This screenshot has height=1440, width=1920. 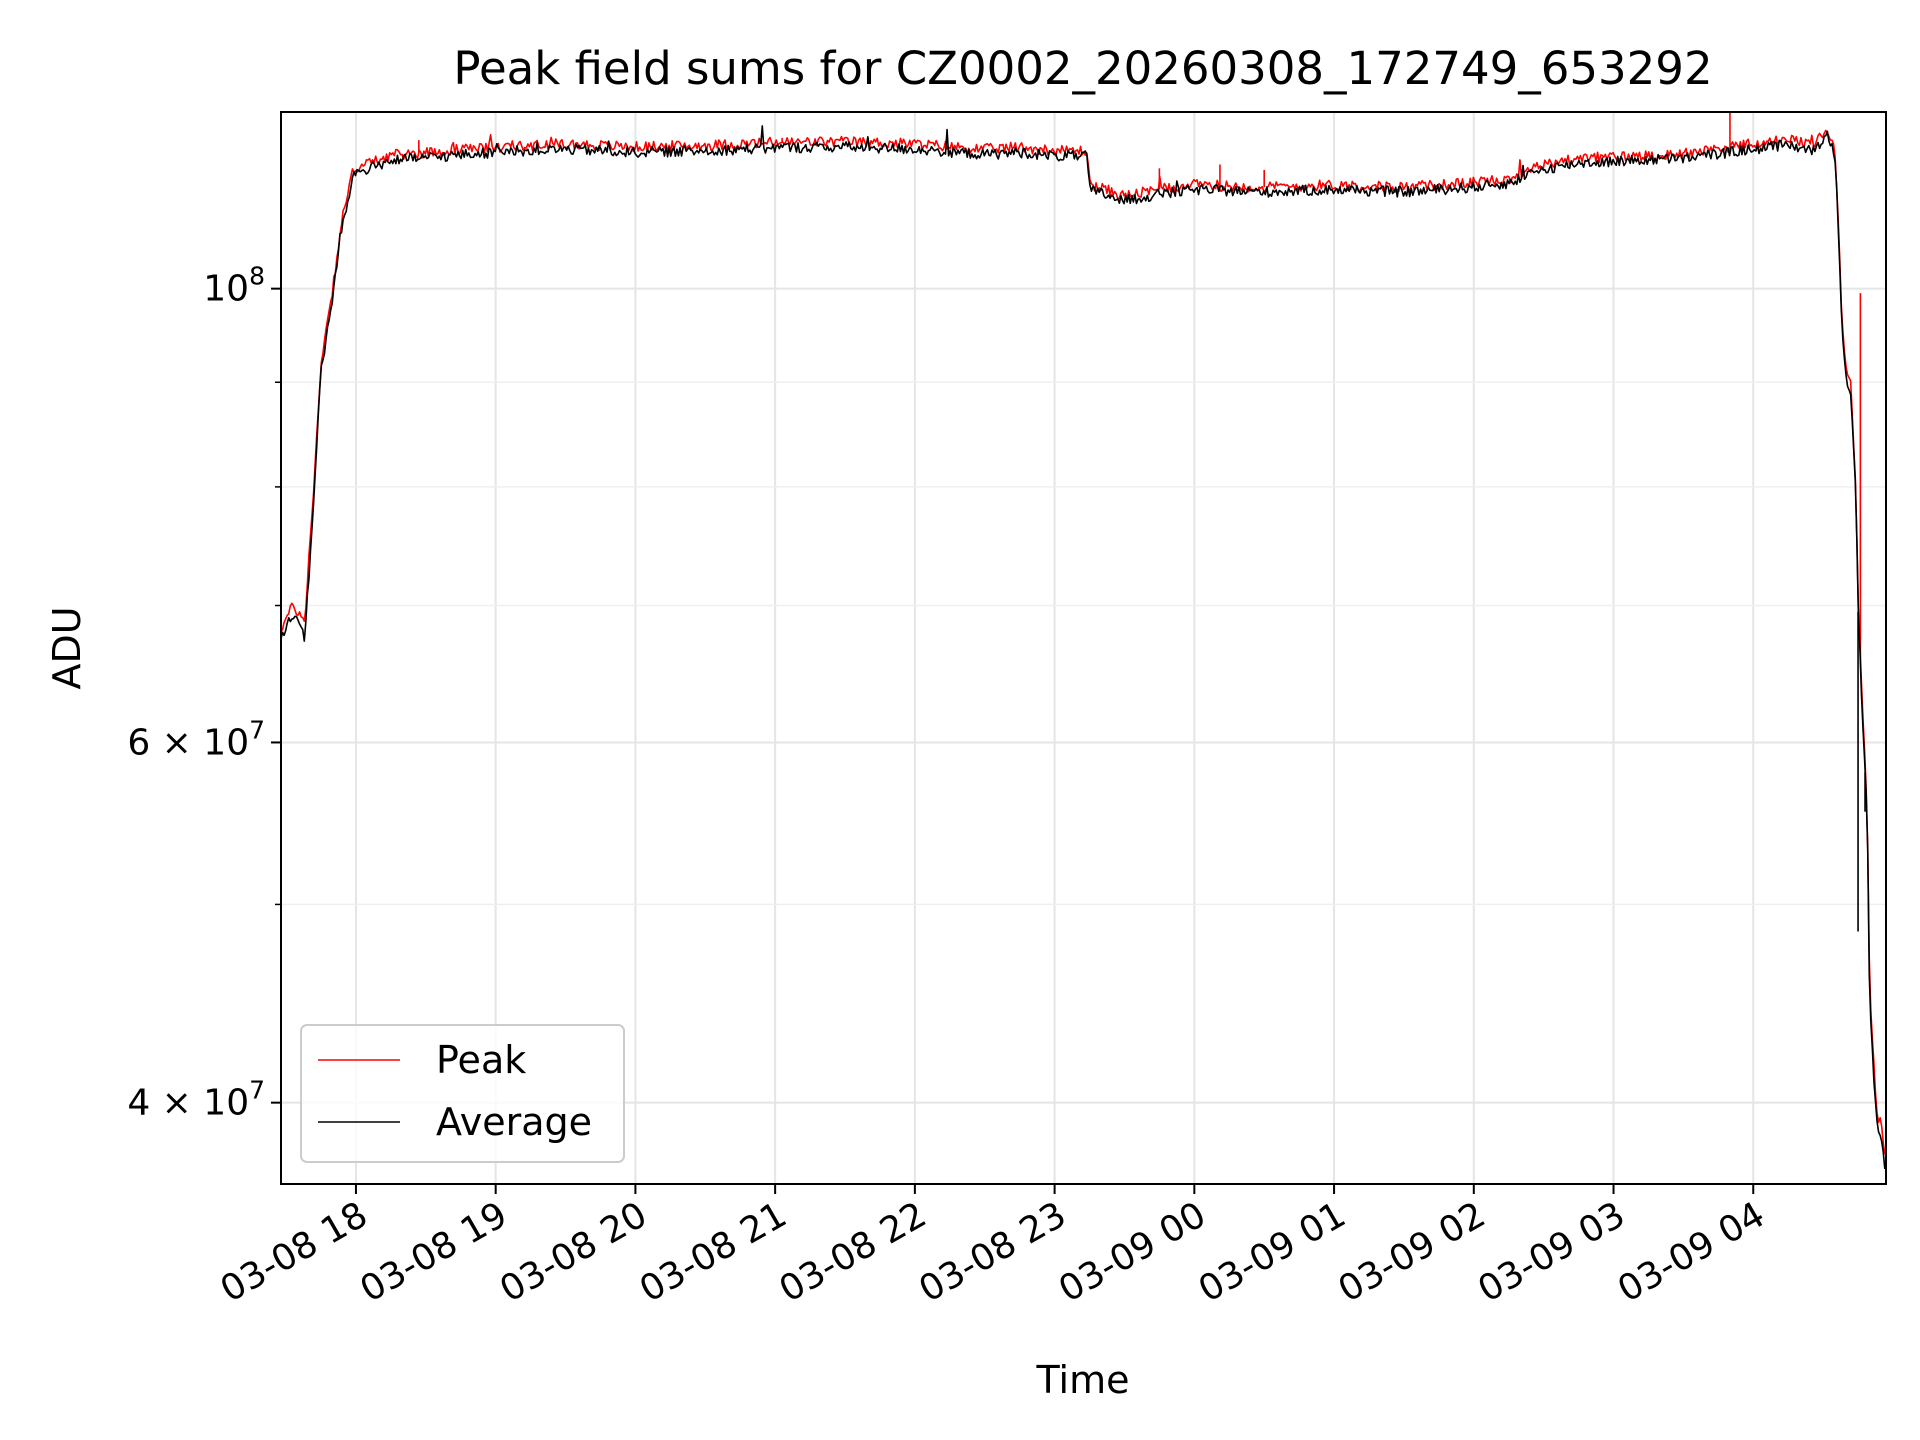 What do you see at coordinates (204, 693) in the screenshot?
I see `y-axis: 108 6 × 107 4 × 107` at bounding box center [204, 693].